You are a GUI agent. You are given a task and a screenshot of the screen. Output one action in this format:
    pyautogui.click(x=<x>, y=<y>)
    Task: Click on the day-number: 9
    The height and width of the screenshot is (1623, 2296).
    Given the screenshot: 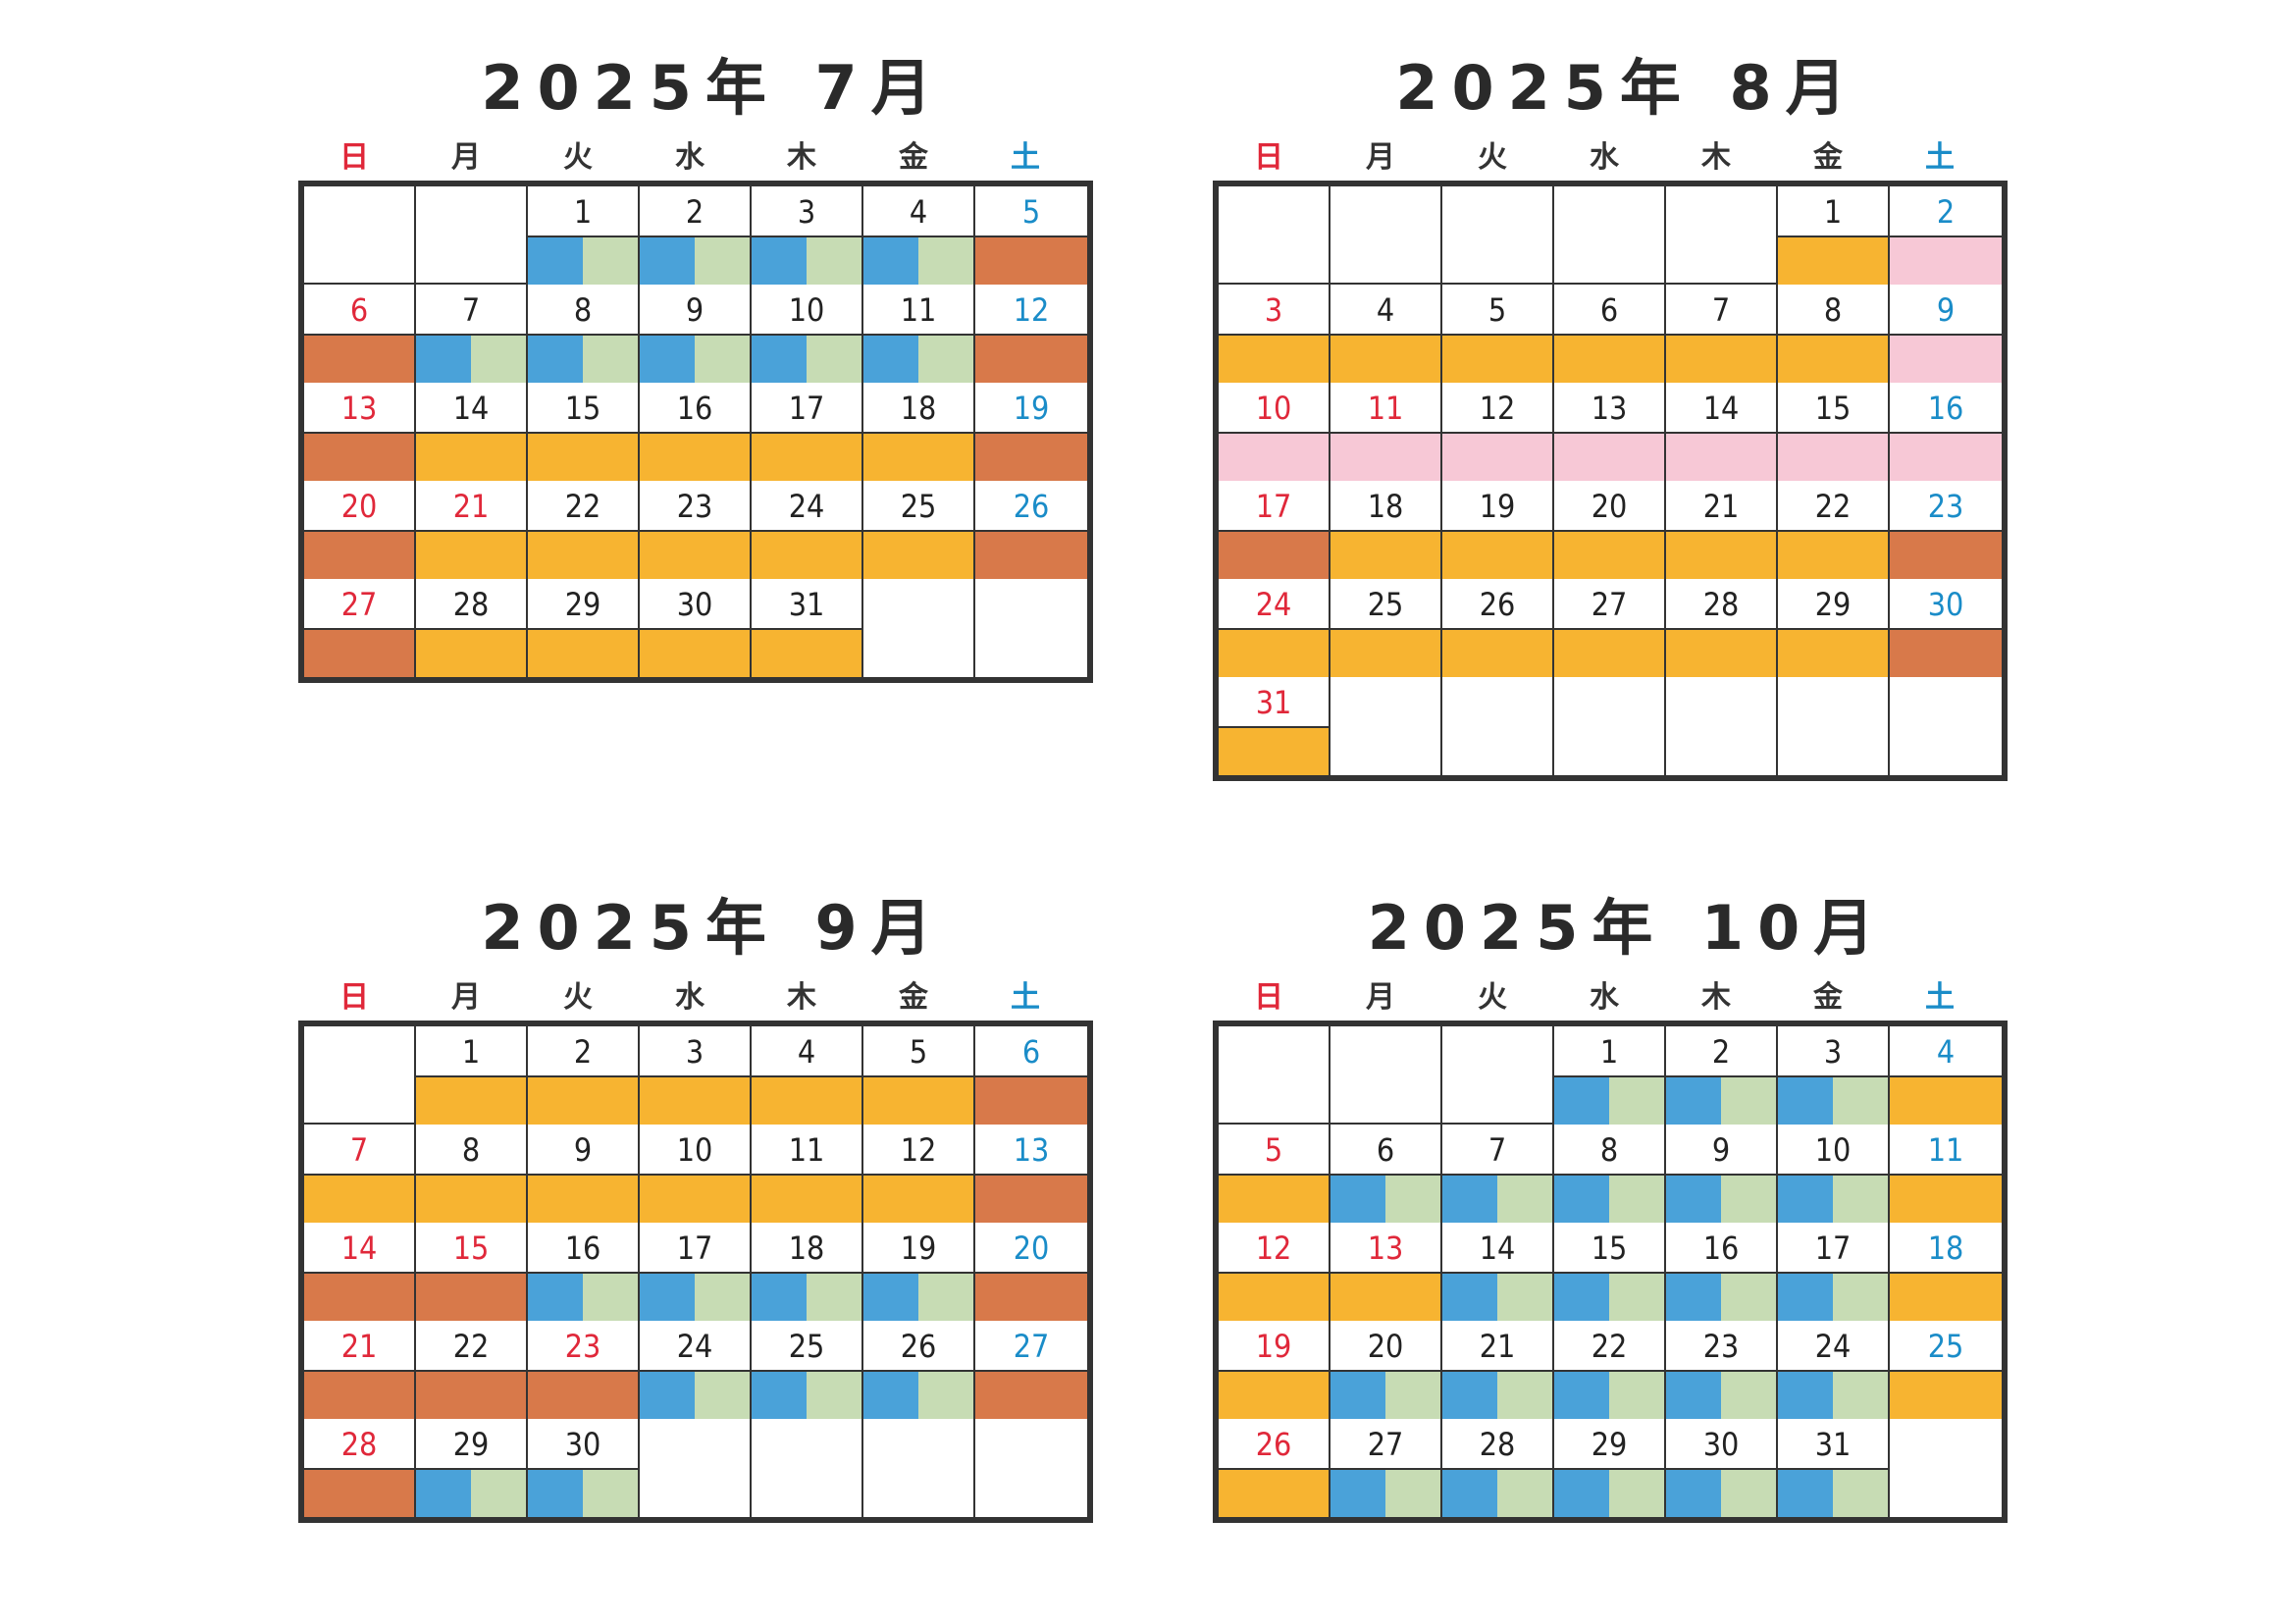 What is the action you would take?
    pyautogui.click(x=1946, y=310)
    